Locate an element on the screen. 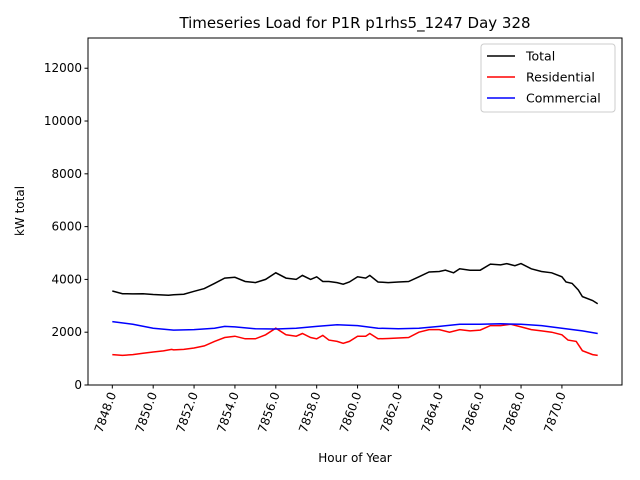  y-tick-label: 4000 is located at coordinates (66, 279).